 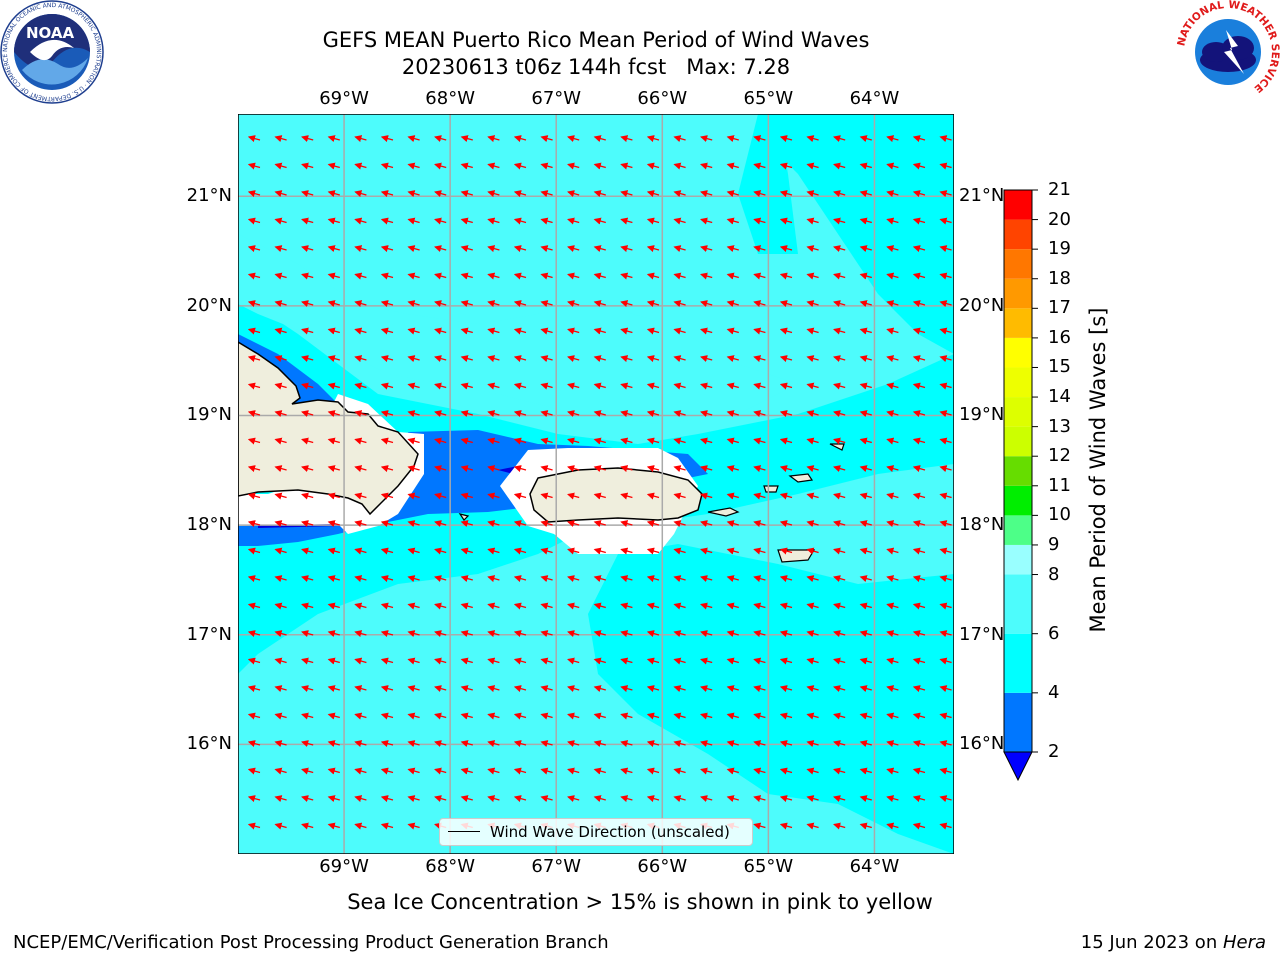 What do you see at coordinates (50, 33) in the screenshot?
I see `noaa-logo-text: NOAA` at bounding box center [50, 33].